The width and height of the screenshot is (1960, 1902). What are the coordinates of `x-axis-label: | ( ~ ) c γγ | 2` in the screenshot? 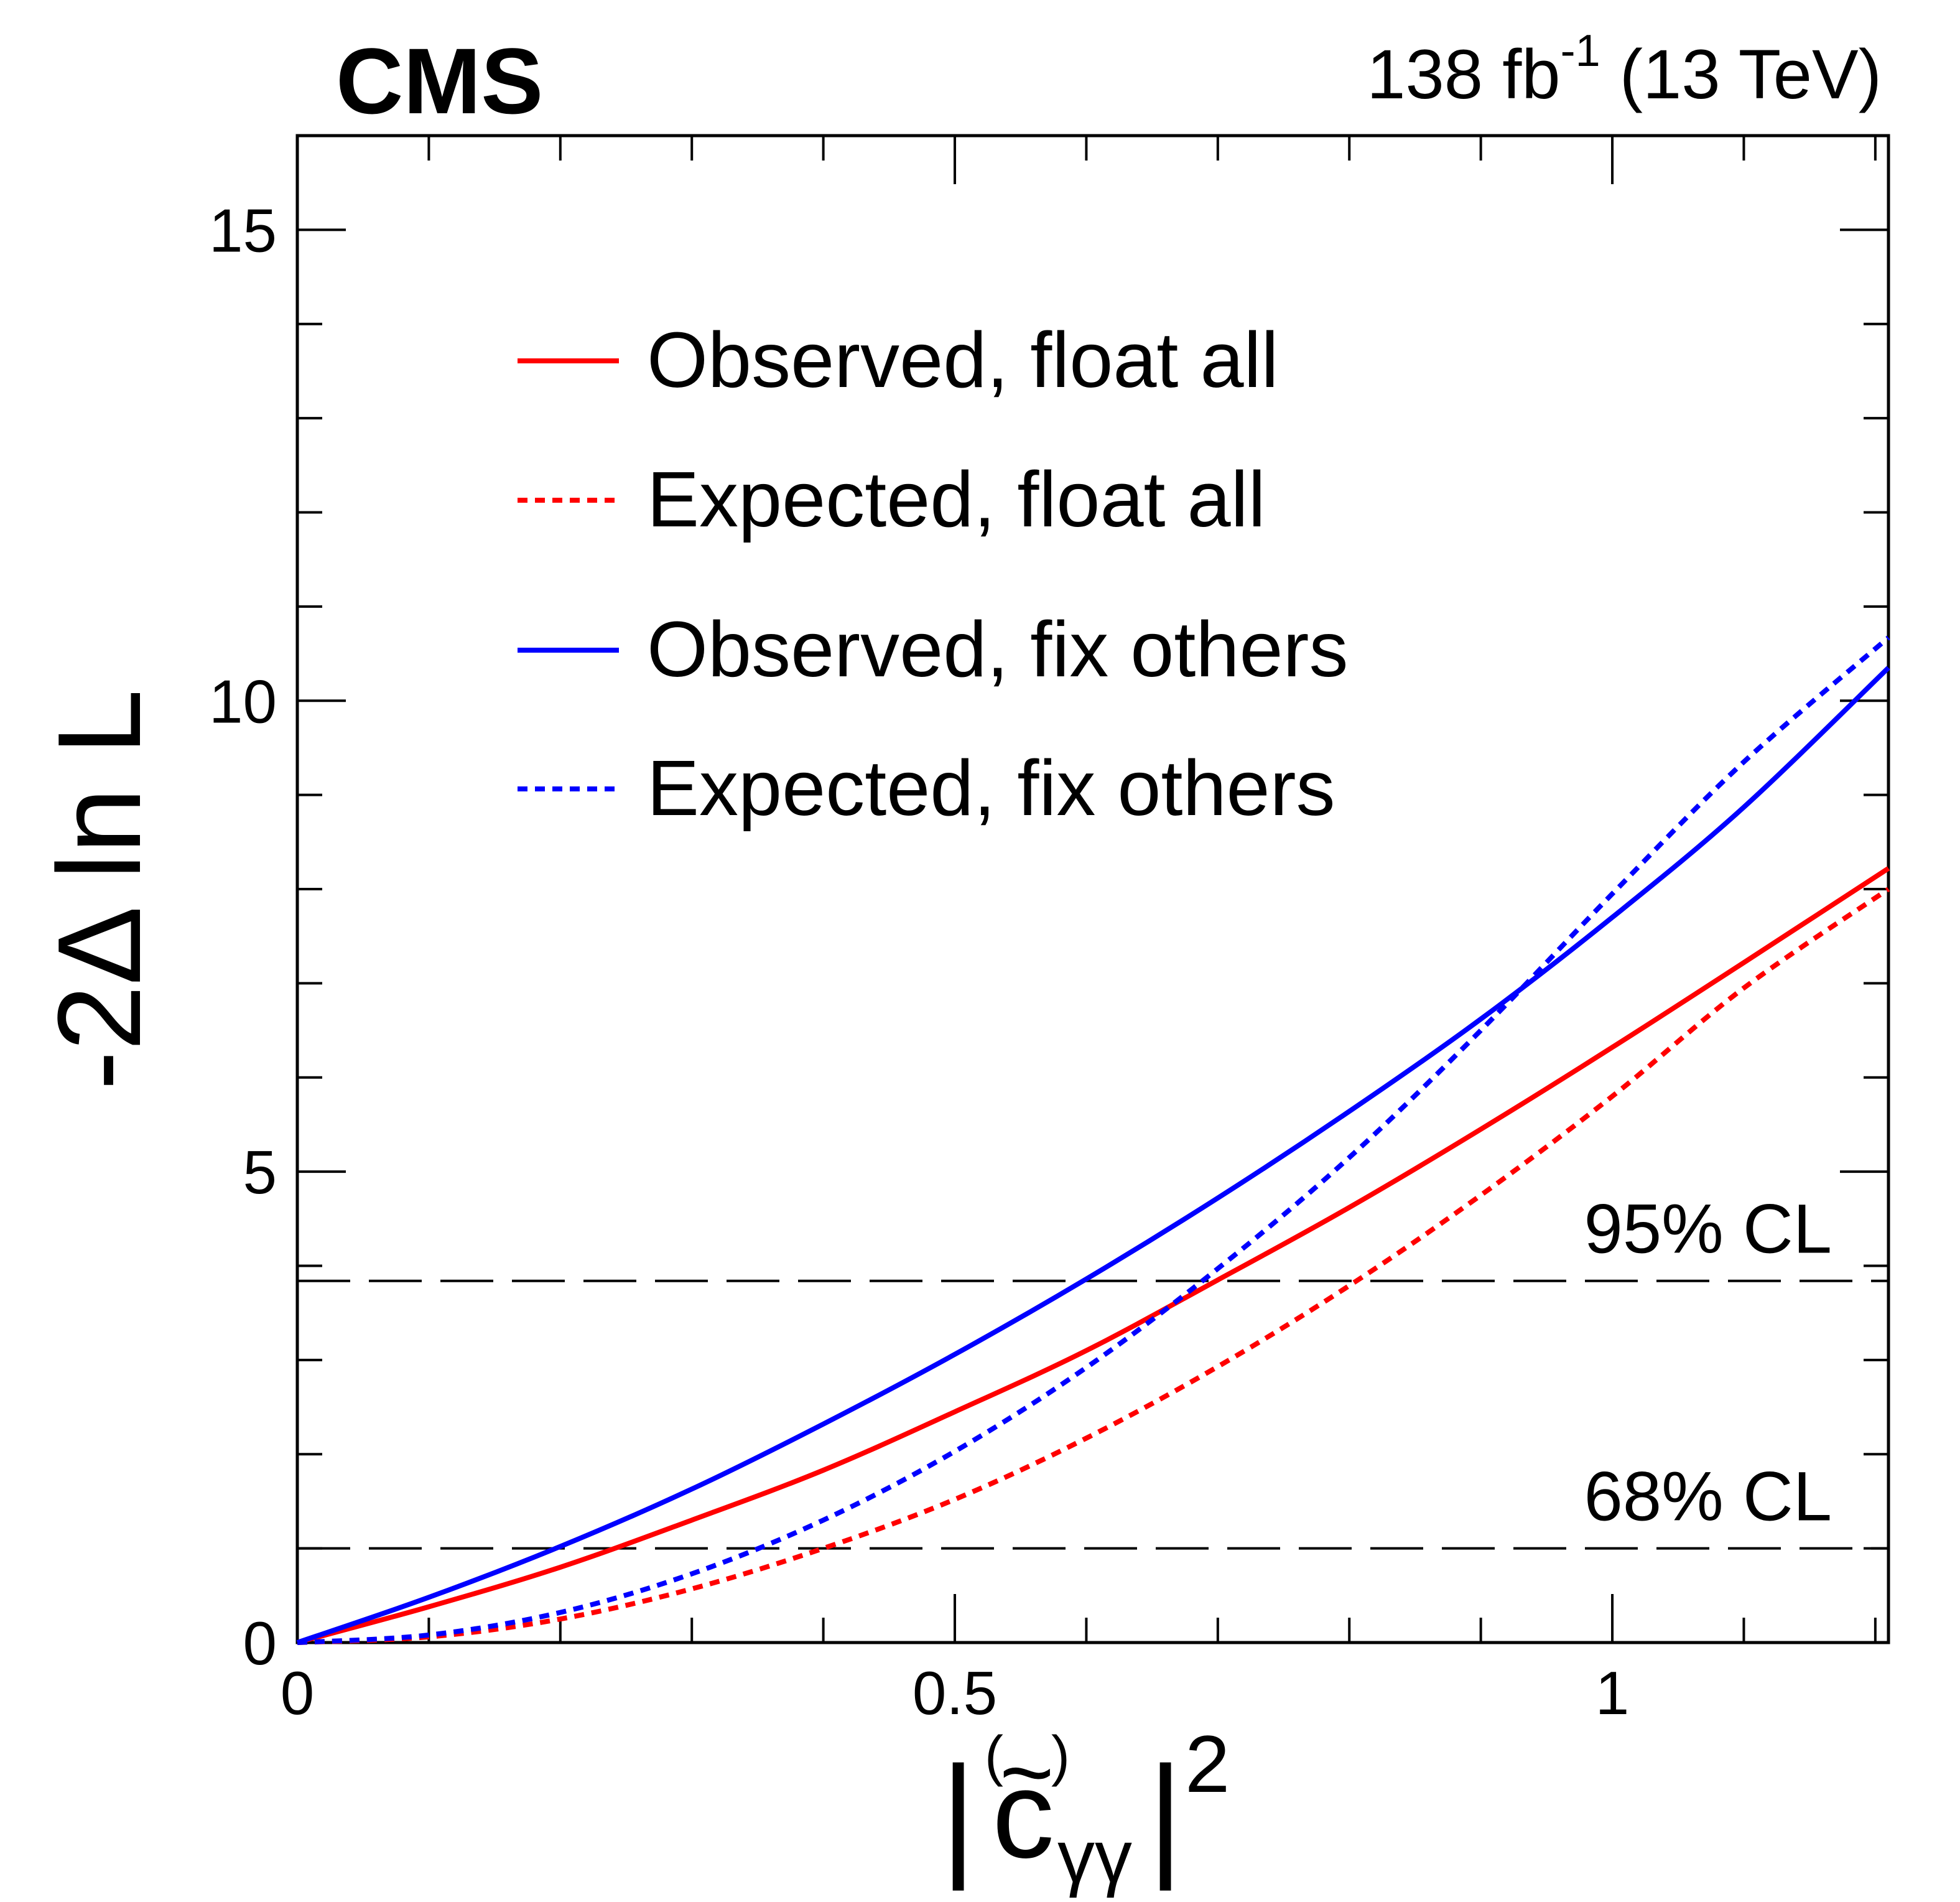 It's located at (1085, 1808).